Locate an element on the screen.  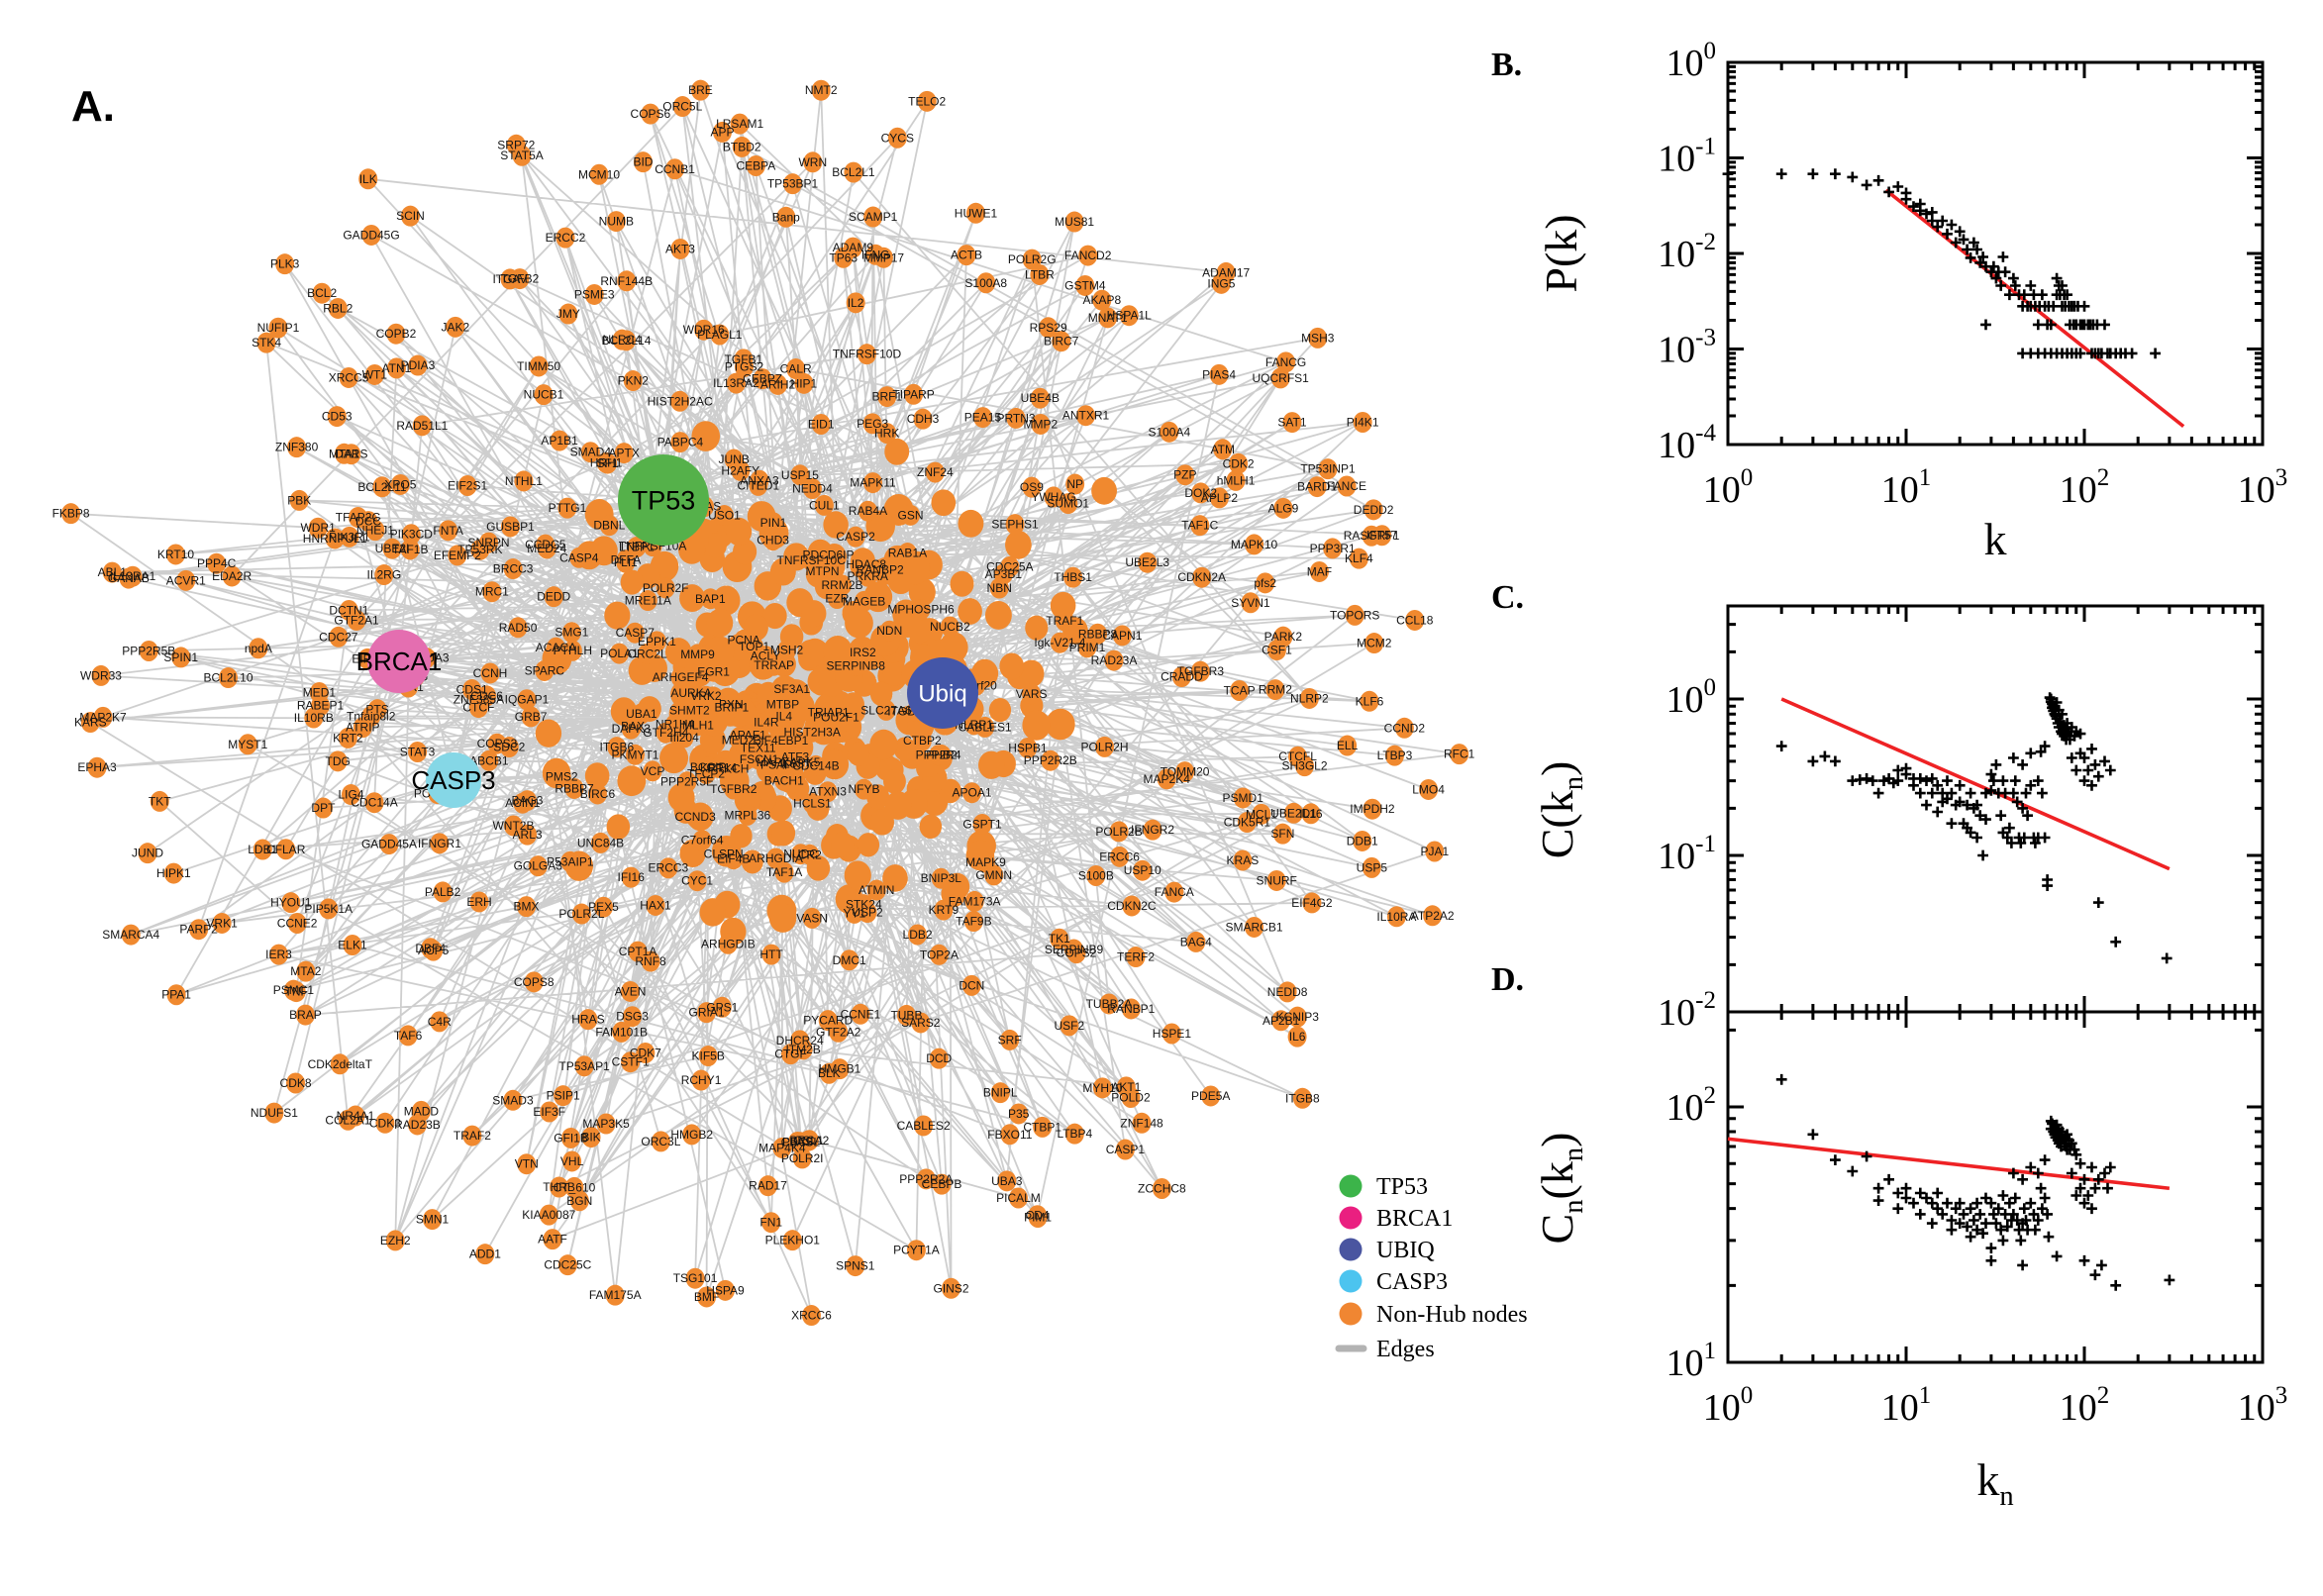
network-node-label: COPS3 is located at coordinates (497, 743).